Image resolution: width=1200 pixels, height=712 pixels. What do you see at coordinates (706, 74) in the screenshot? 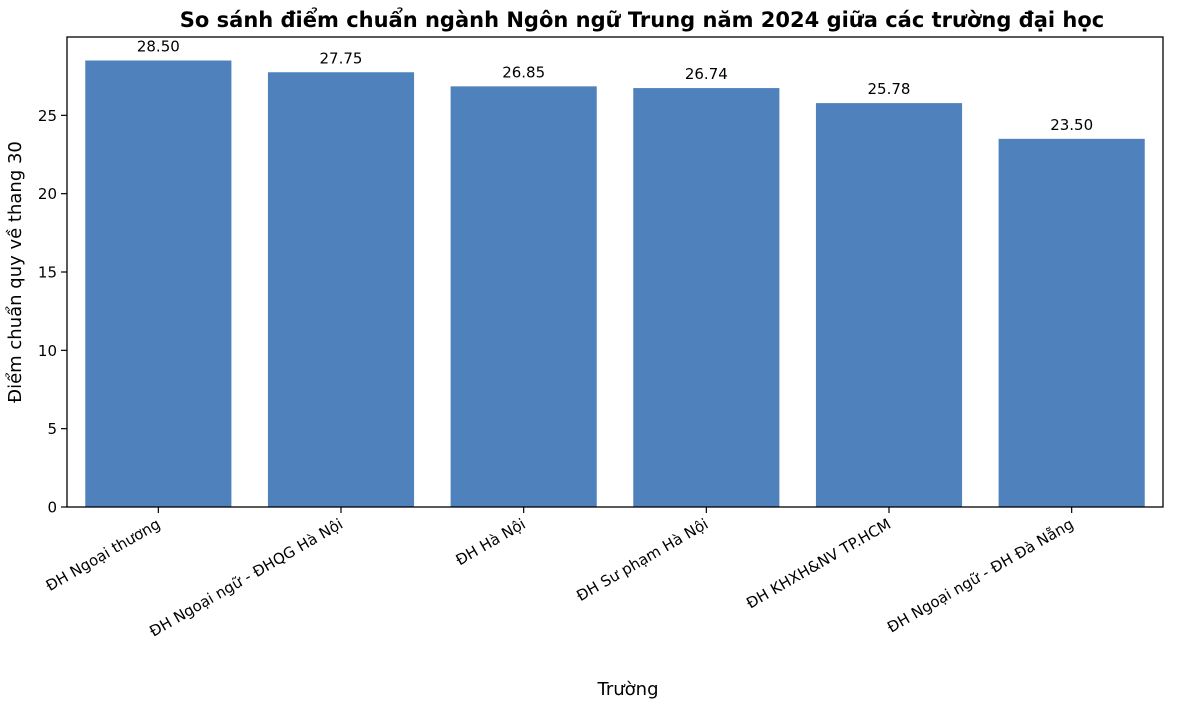
I see `data-label-4: 26.74` at bounding box center [706, 74].